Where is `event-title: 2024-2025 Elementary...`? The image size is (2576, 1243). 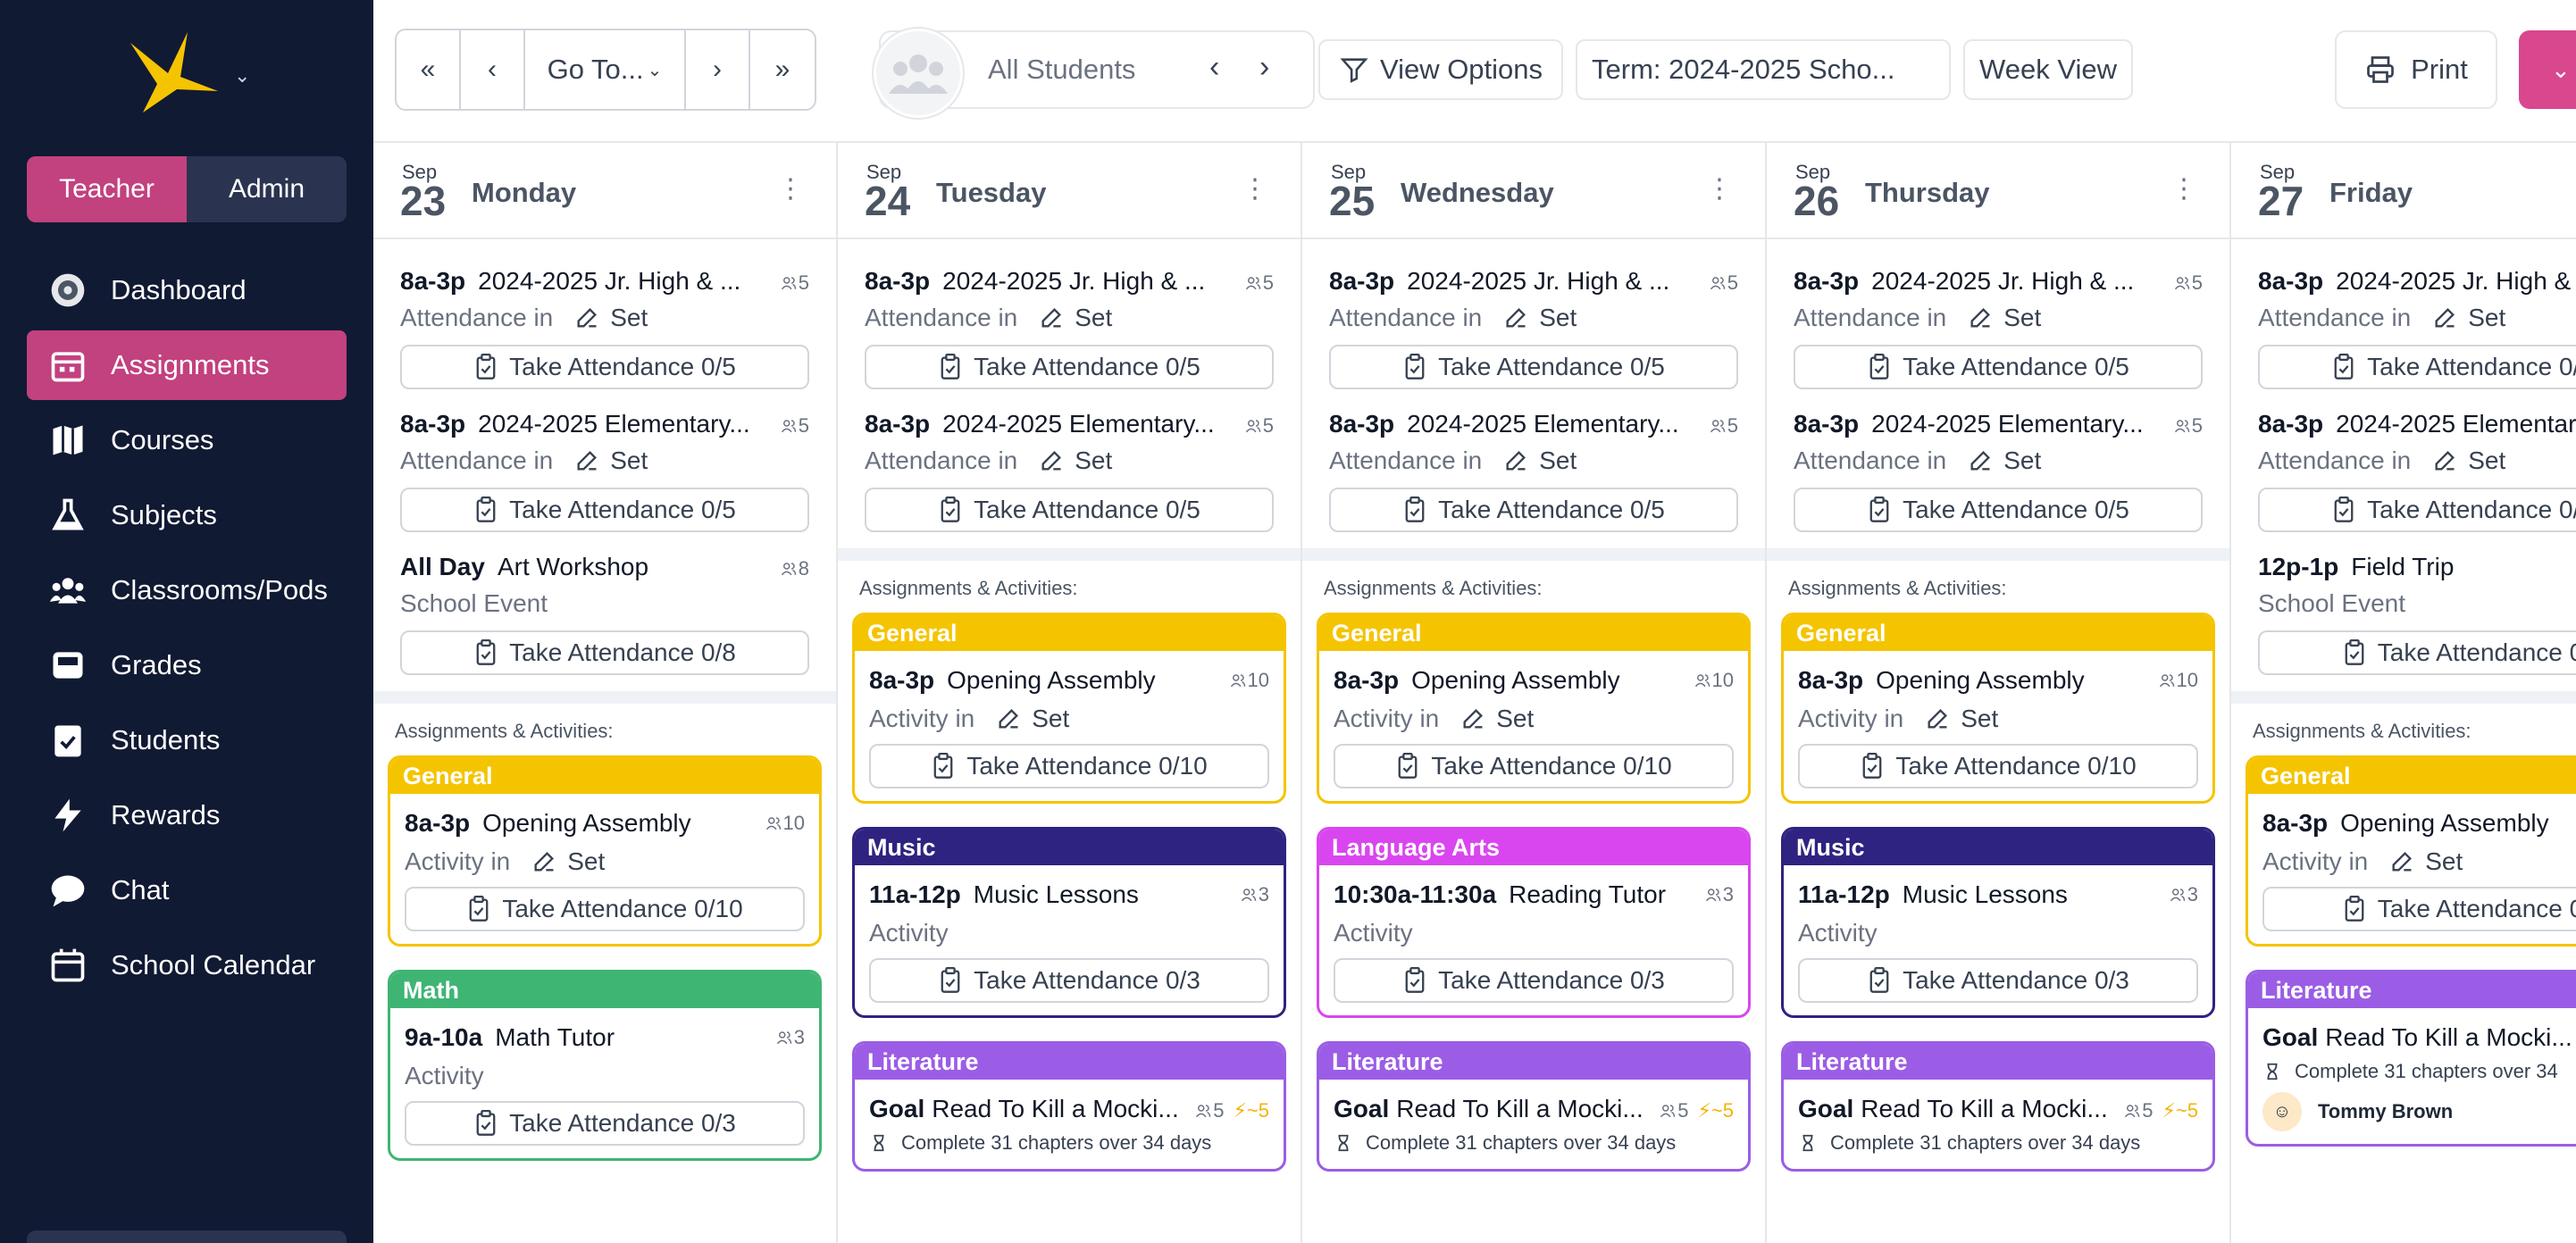
event-title: 2024-2025 Elementary... is located at coordinates (1543, 424).